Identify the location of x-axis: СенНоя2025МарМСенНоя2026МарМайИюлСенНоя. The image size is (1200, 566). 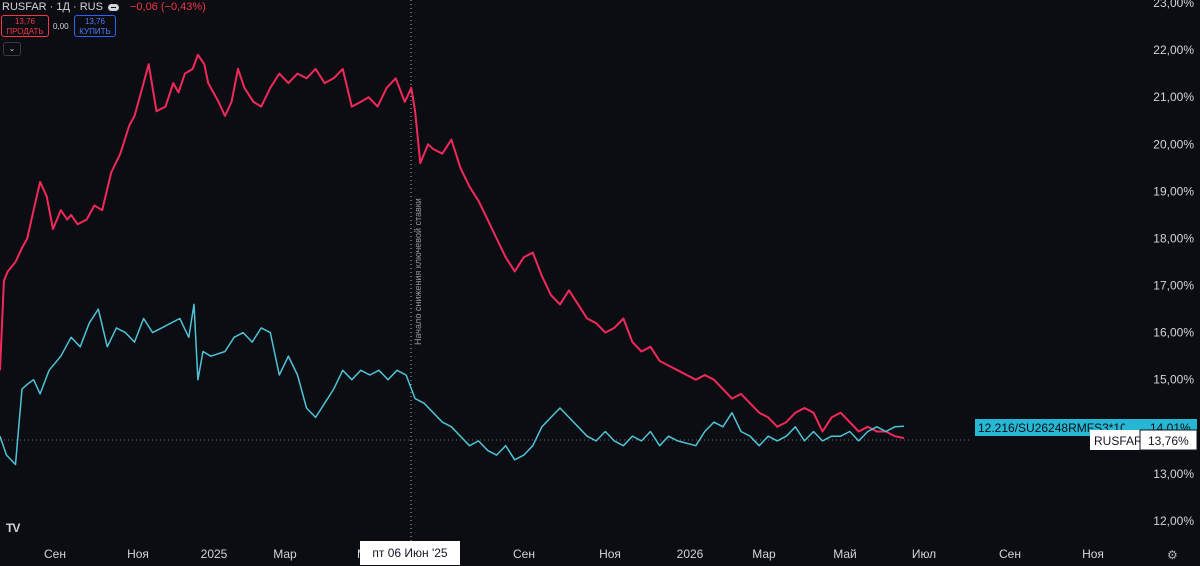
(574, 554).